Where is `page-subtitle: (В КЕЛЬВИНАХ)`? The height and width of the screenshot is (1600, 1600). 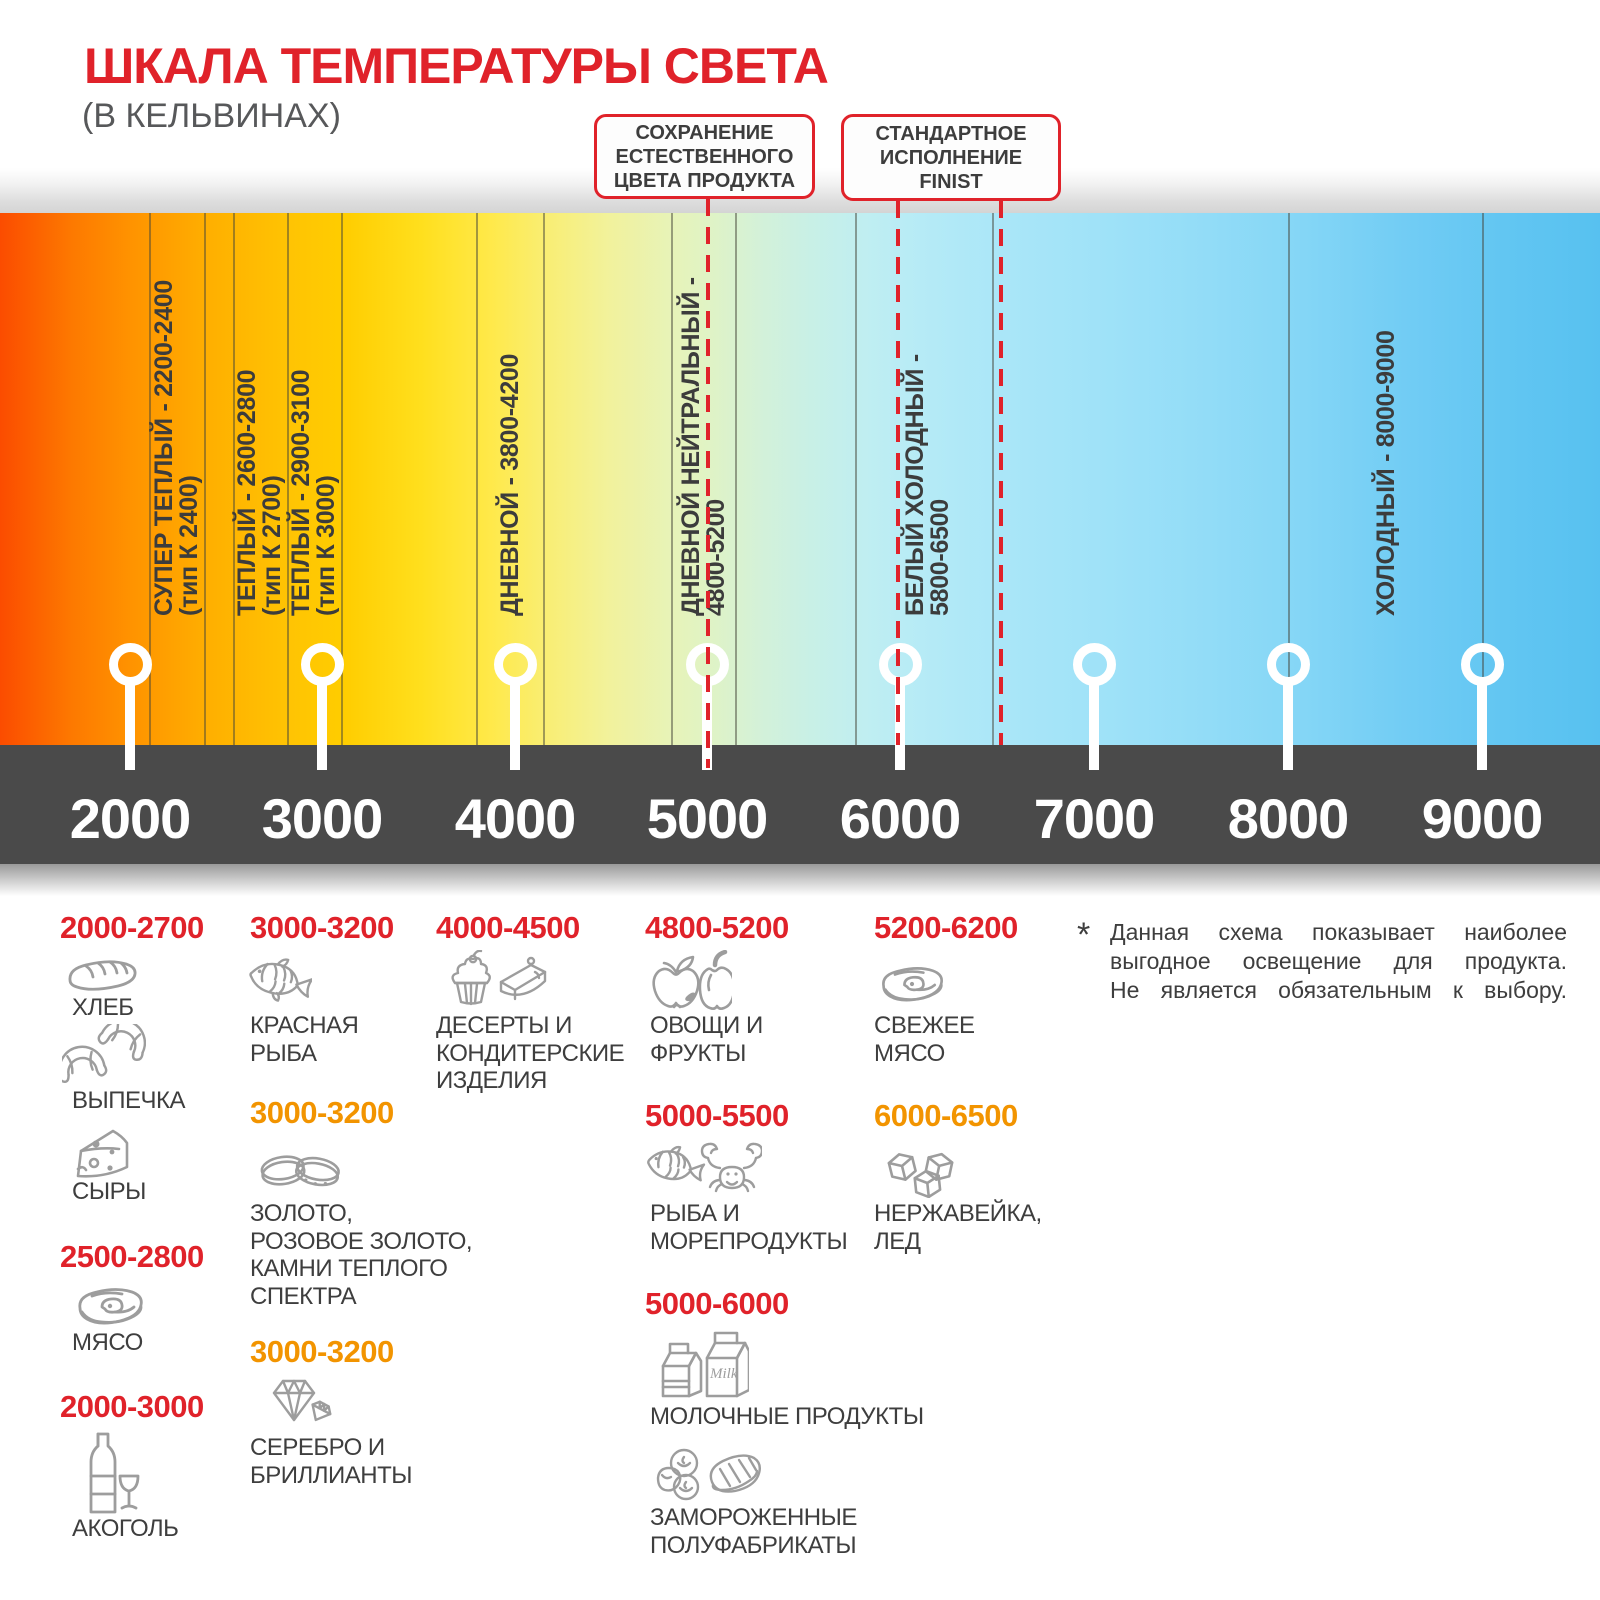
page-subtitle: (В КЕЛЬВИНАХ) is located at coordinates (211, 116).